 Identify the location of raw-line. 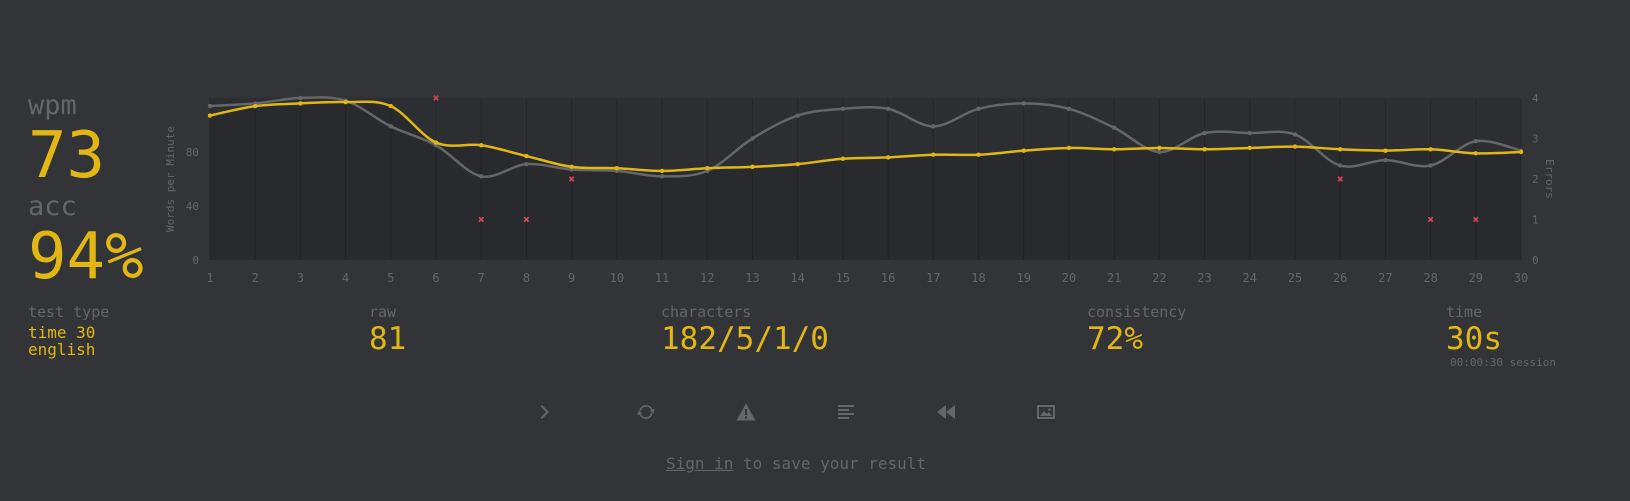
(865, 137).